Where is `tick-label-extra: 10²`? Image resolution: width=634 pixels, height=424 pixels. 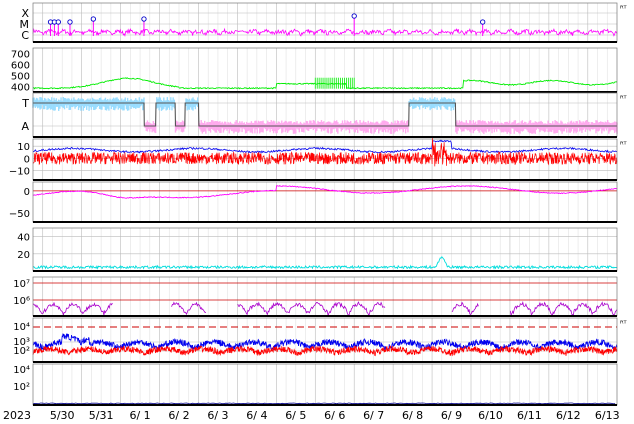 tick-label-extra: 10² is located at coordinates (21, 387).